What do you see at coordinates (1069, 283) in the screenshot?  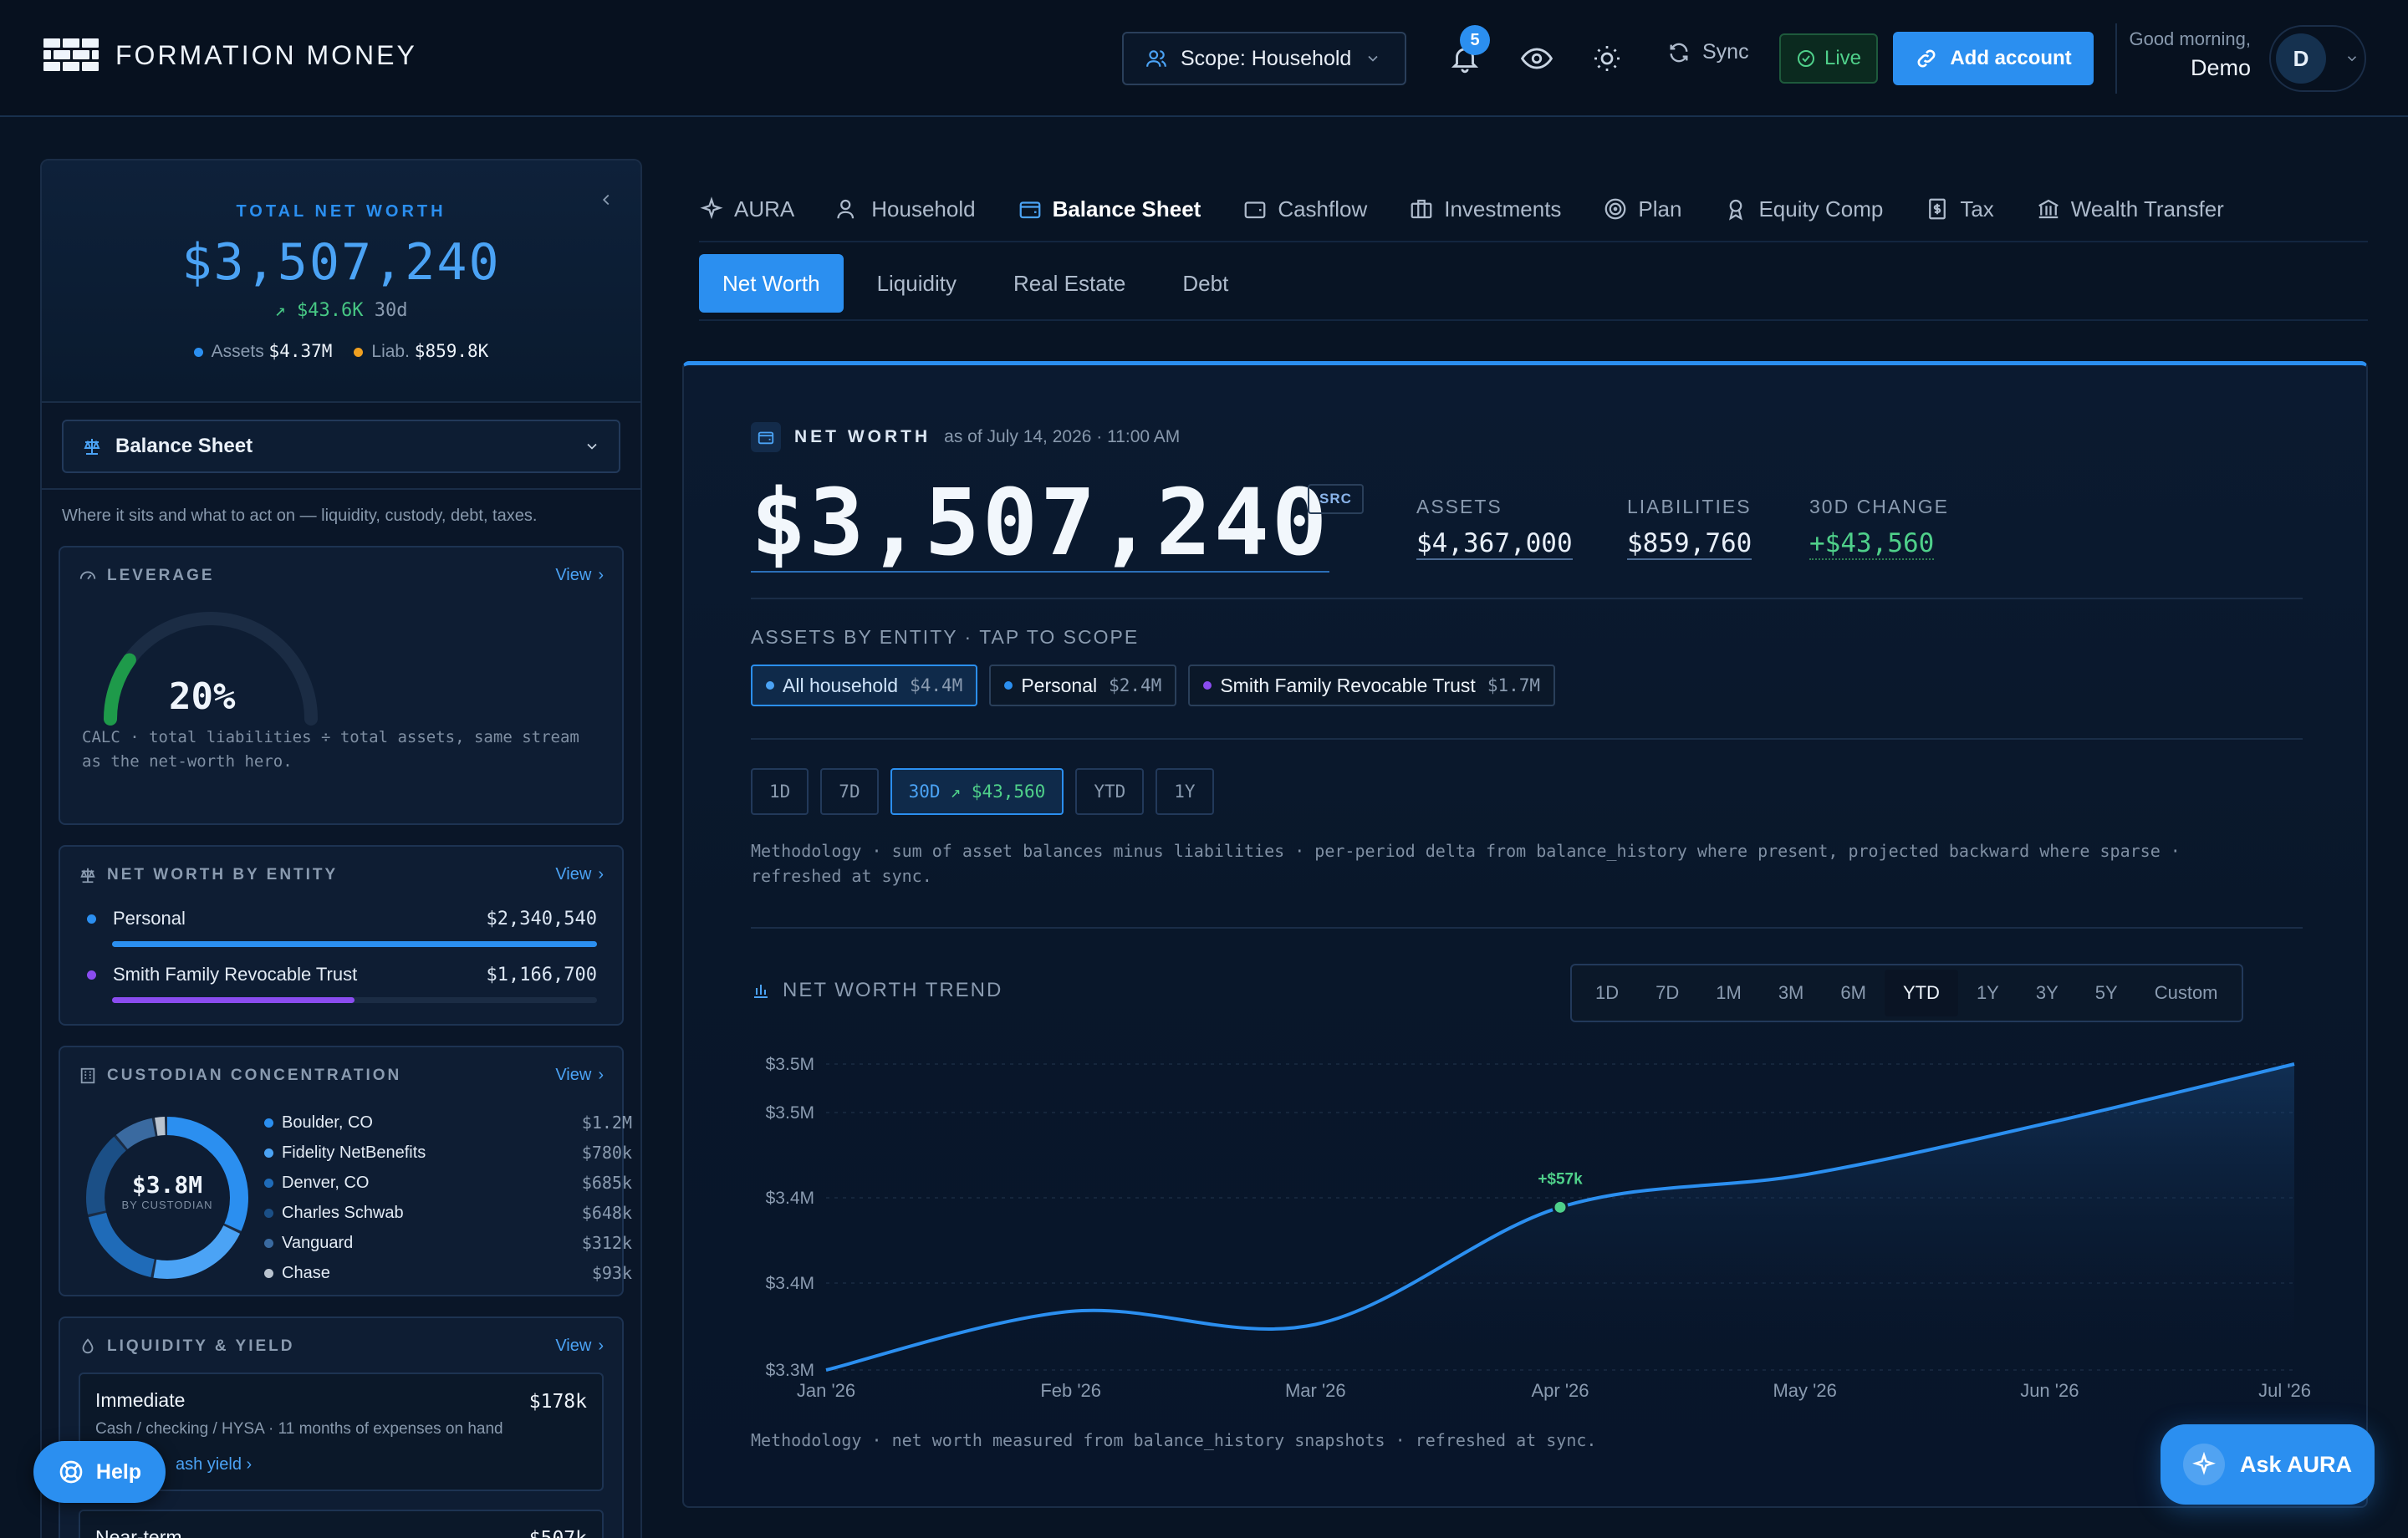 I see `subtab-real-estate: Real Estate` at bounding box center [1069, 283].